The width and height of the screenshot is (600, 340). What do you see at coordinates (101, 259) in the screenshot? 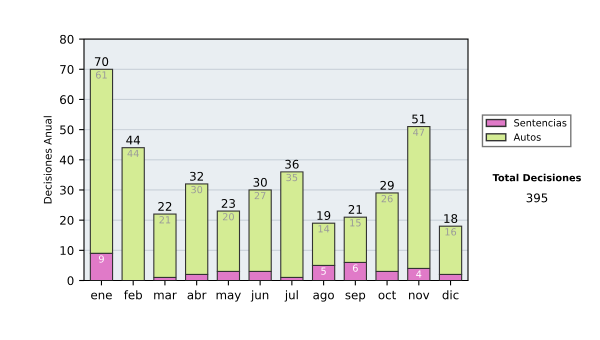
I see `data-label: 9` at bounding box center [101, 259].